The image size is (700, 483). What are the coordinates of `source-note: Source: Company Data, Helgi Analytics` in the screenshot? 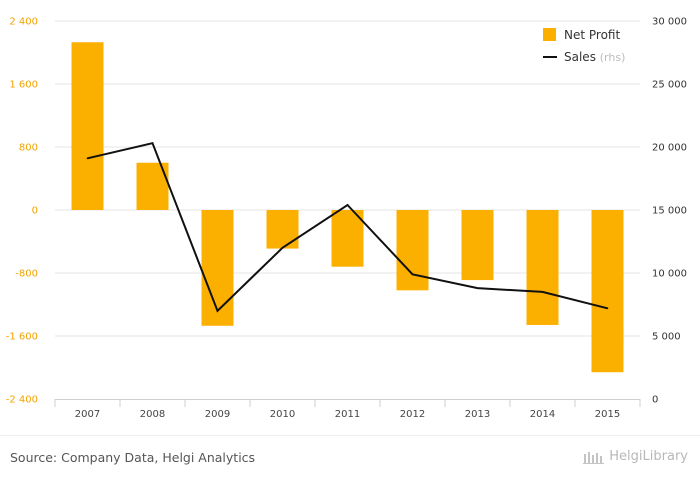 It's located at (133, 457).